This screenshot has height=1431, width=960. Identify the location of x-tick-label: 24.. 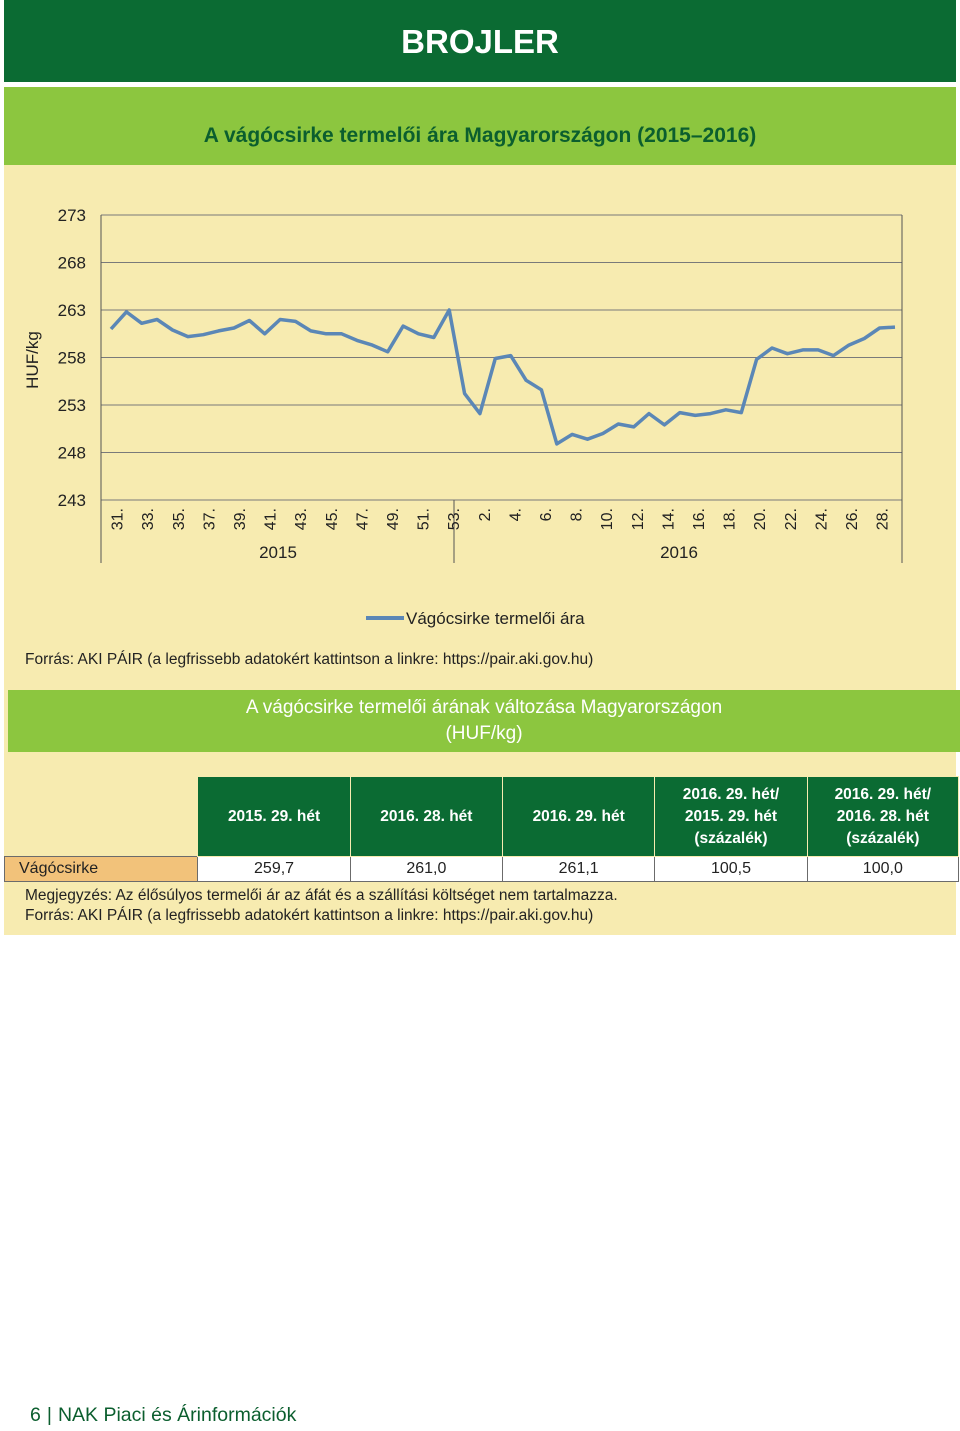
(821, 519).